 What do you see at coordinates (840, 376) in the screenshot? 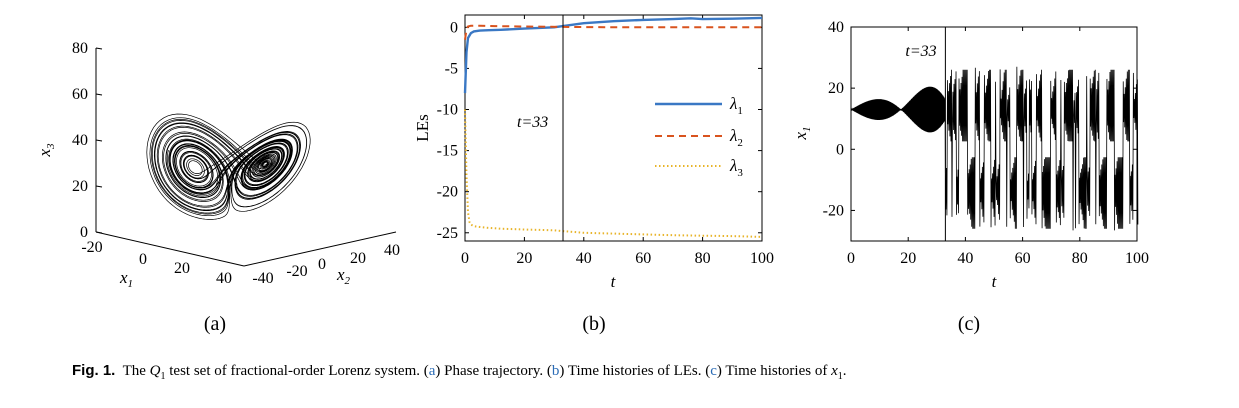
I see `caption-x-sub: 1` at bounding box center [840, 376].